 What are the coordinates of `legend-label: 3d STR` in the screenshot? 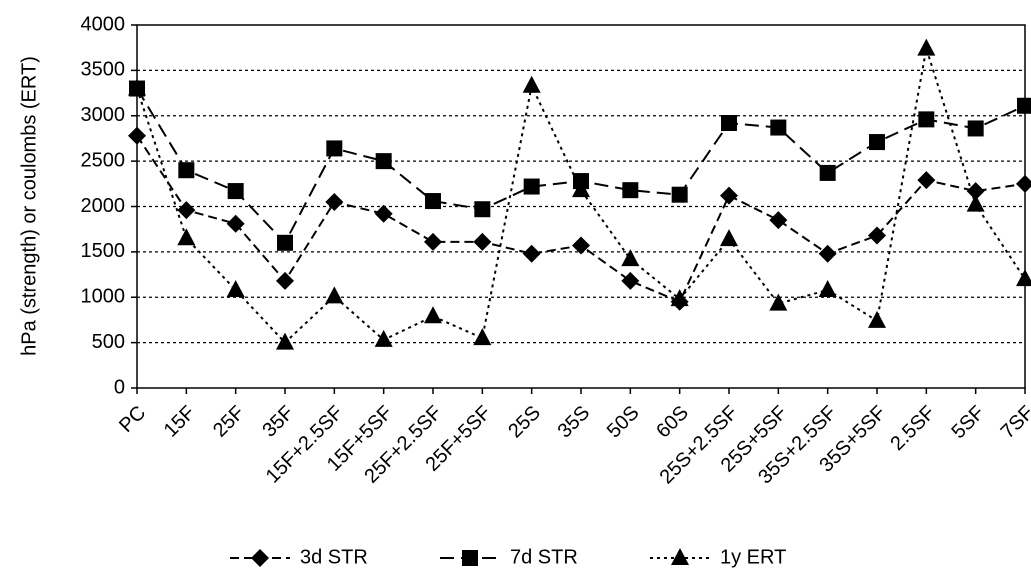 It's located at (334, 557).